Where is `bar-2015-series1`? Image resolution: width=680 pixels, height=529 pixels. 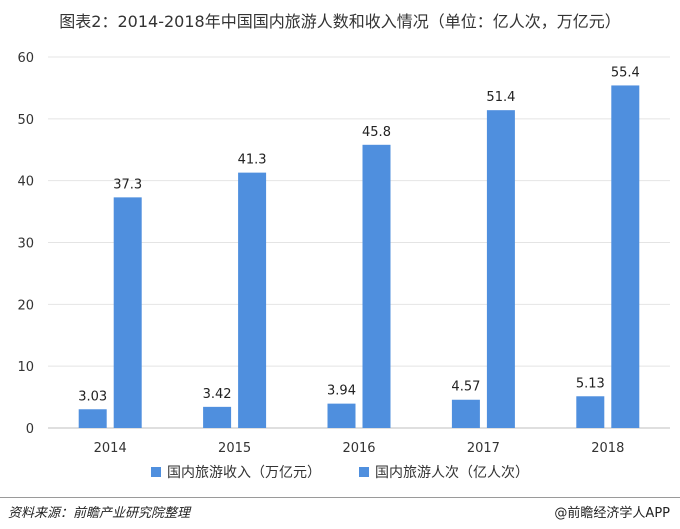 bar-2015-series1 is located at coordinates (217, 417).